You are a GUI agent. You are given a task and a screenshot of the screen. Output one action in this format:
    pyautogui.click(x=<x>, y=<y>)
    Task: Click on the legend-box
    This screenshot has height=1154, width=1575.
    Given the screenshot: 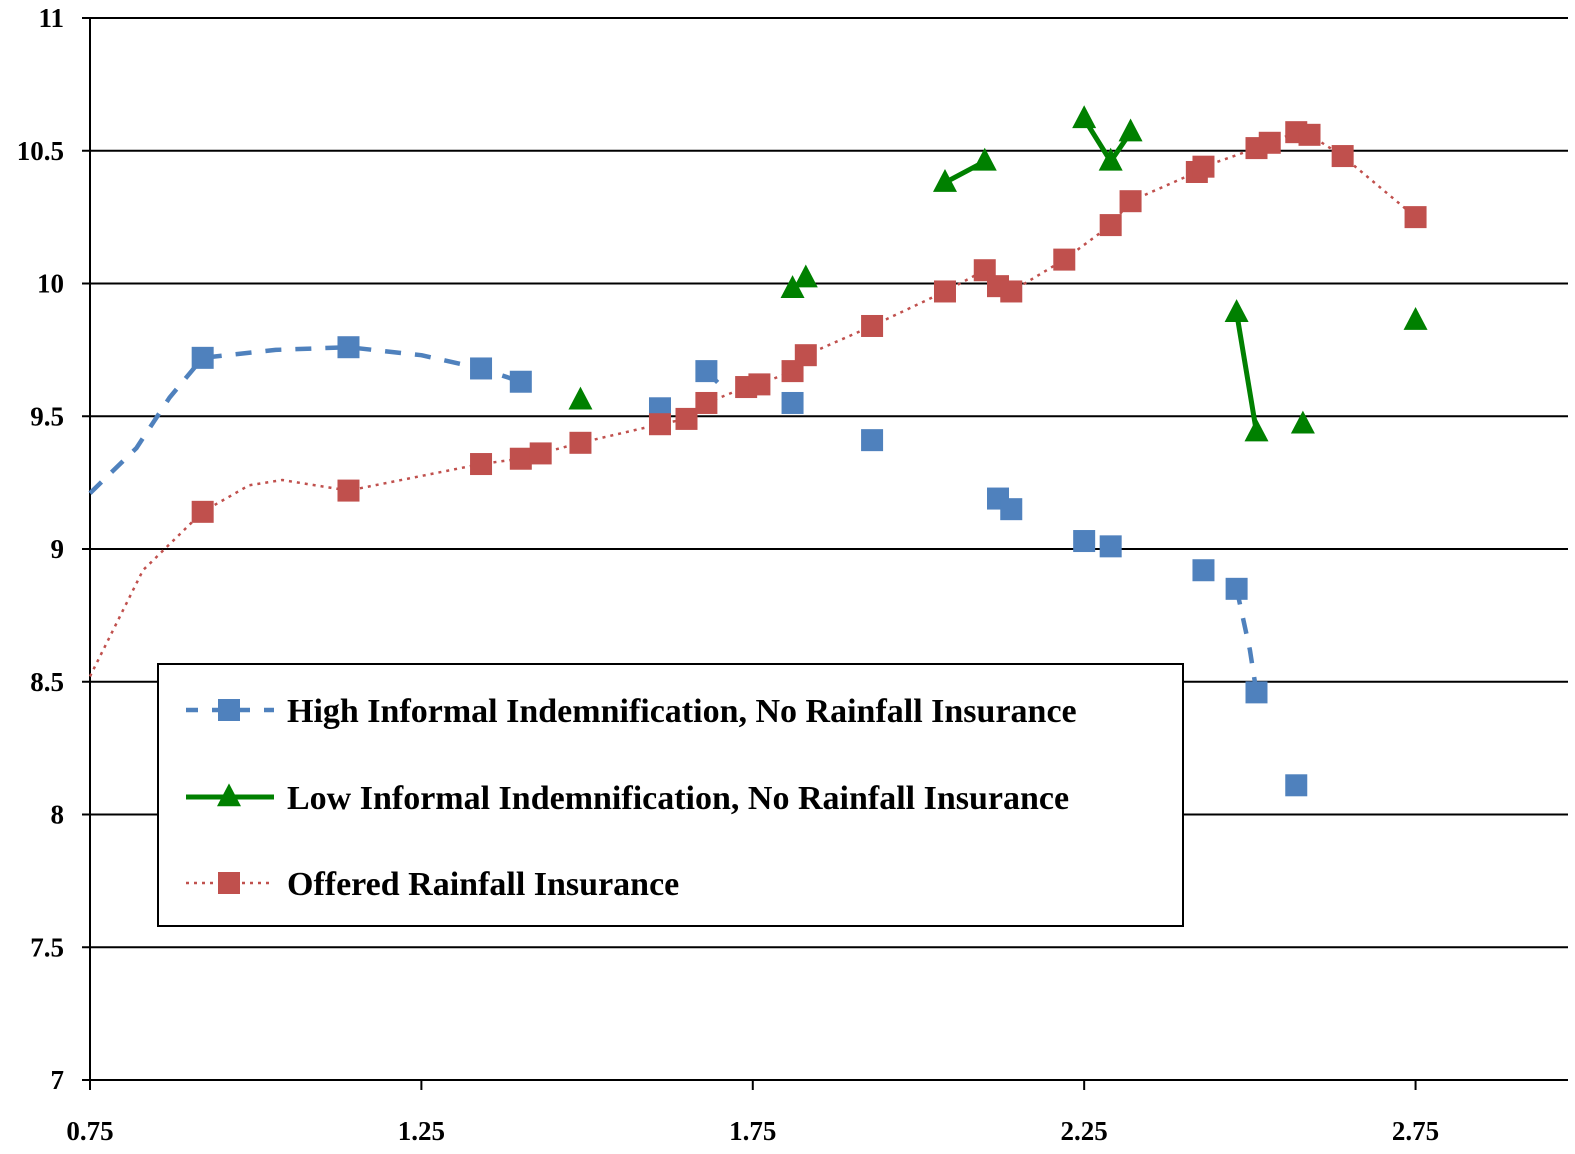 What is the action you would take?
    pyautogui.click(x=670, y=795)
    